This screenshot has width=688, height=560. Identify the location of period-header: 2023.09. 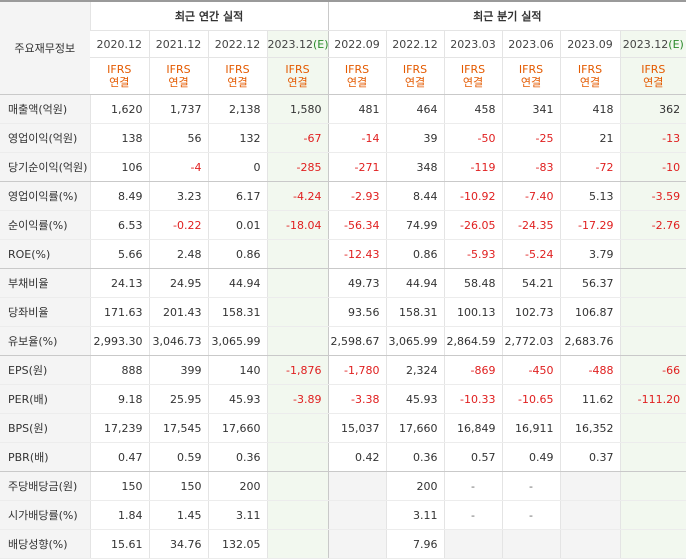
(590, 44).